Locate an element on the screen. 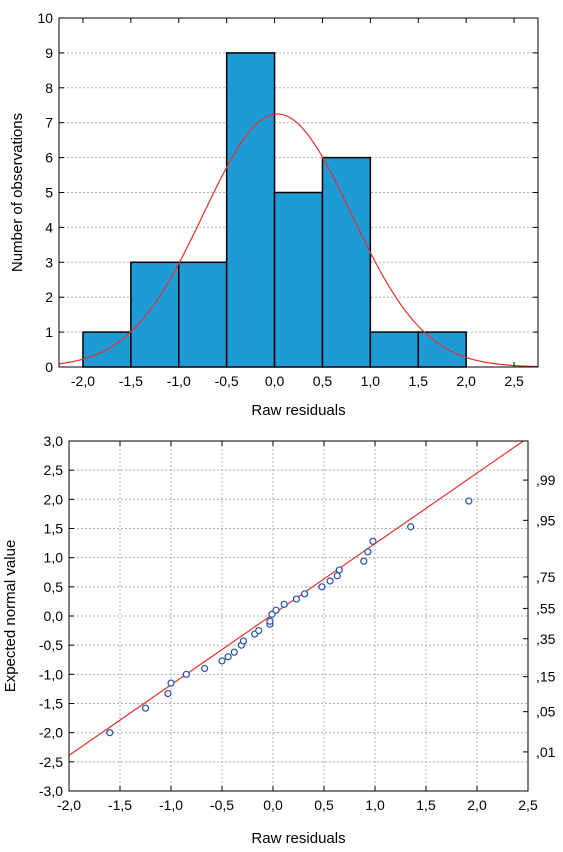 This screenshot has height=852, width=563. probability-plot-x-axis-title: Raw residuals is located at coordinates (298, 838).